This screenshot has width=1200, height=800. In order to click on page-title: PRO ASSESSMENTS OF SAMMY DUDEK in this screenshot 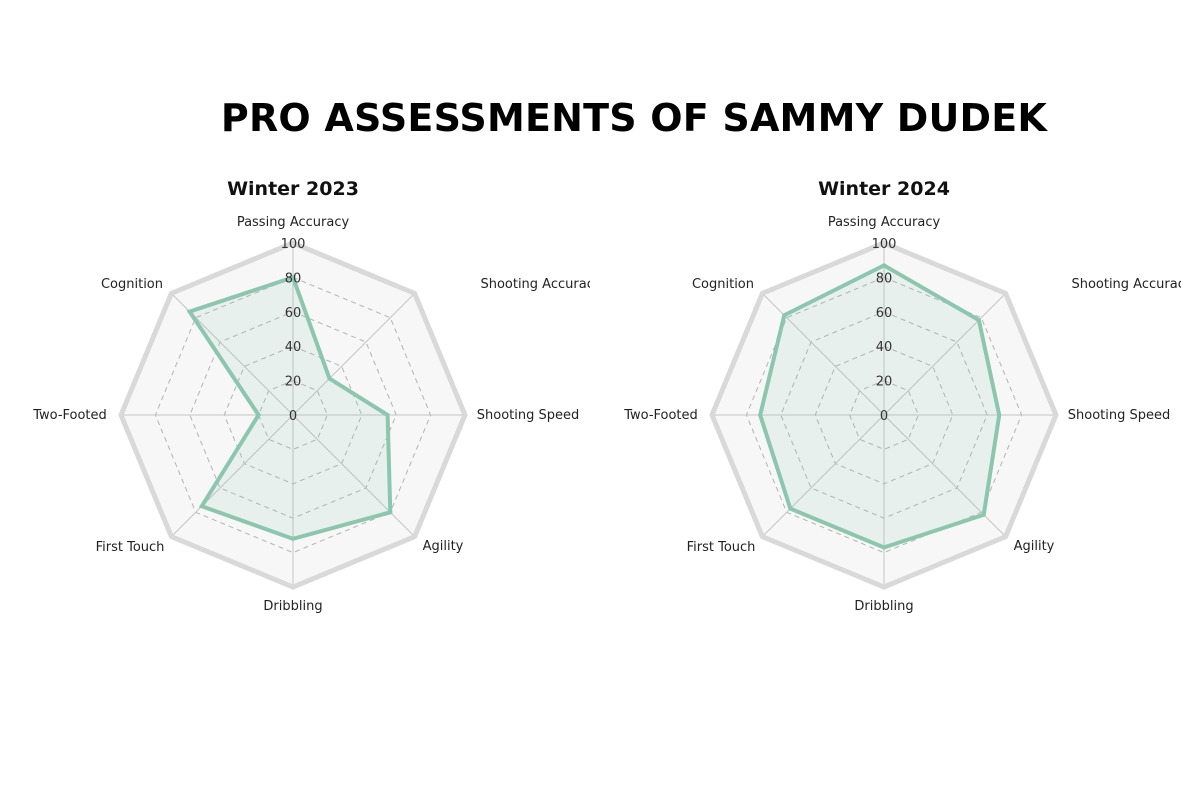, I will do `click(634, 118)`.